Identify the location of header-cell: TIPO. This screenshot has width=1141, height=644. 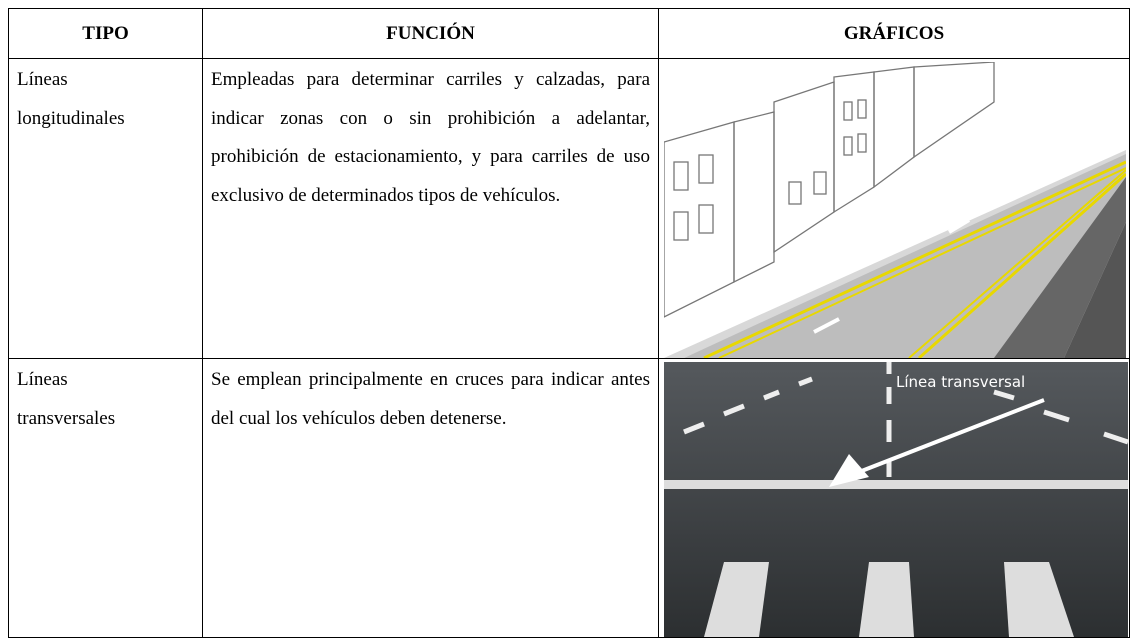
(105, 33).